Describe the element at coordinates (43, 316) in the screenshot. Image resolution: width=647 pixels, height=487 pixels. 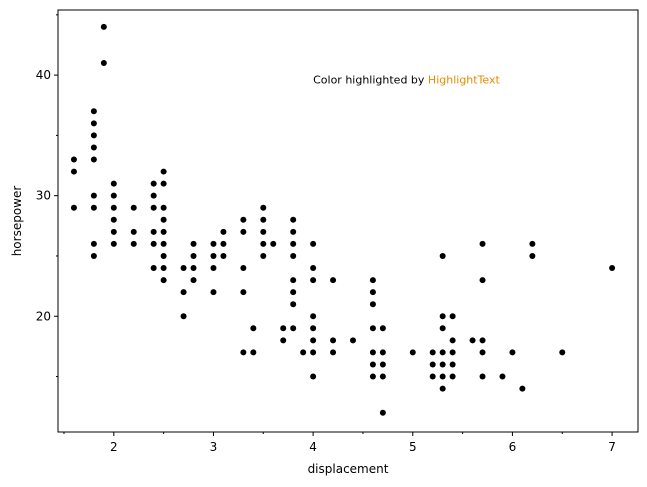
I see `y-tick-label: 20` at that location.